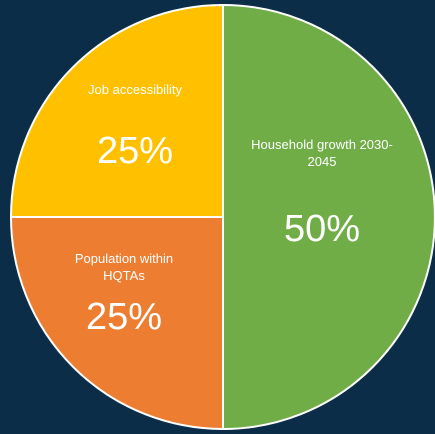 The image size is (435, 434). What do you see at coordinates (322, 229) in the screenshot?
I see `value-label: 50%` at bounding box center [322, 229].